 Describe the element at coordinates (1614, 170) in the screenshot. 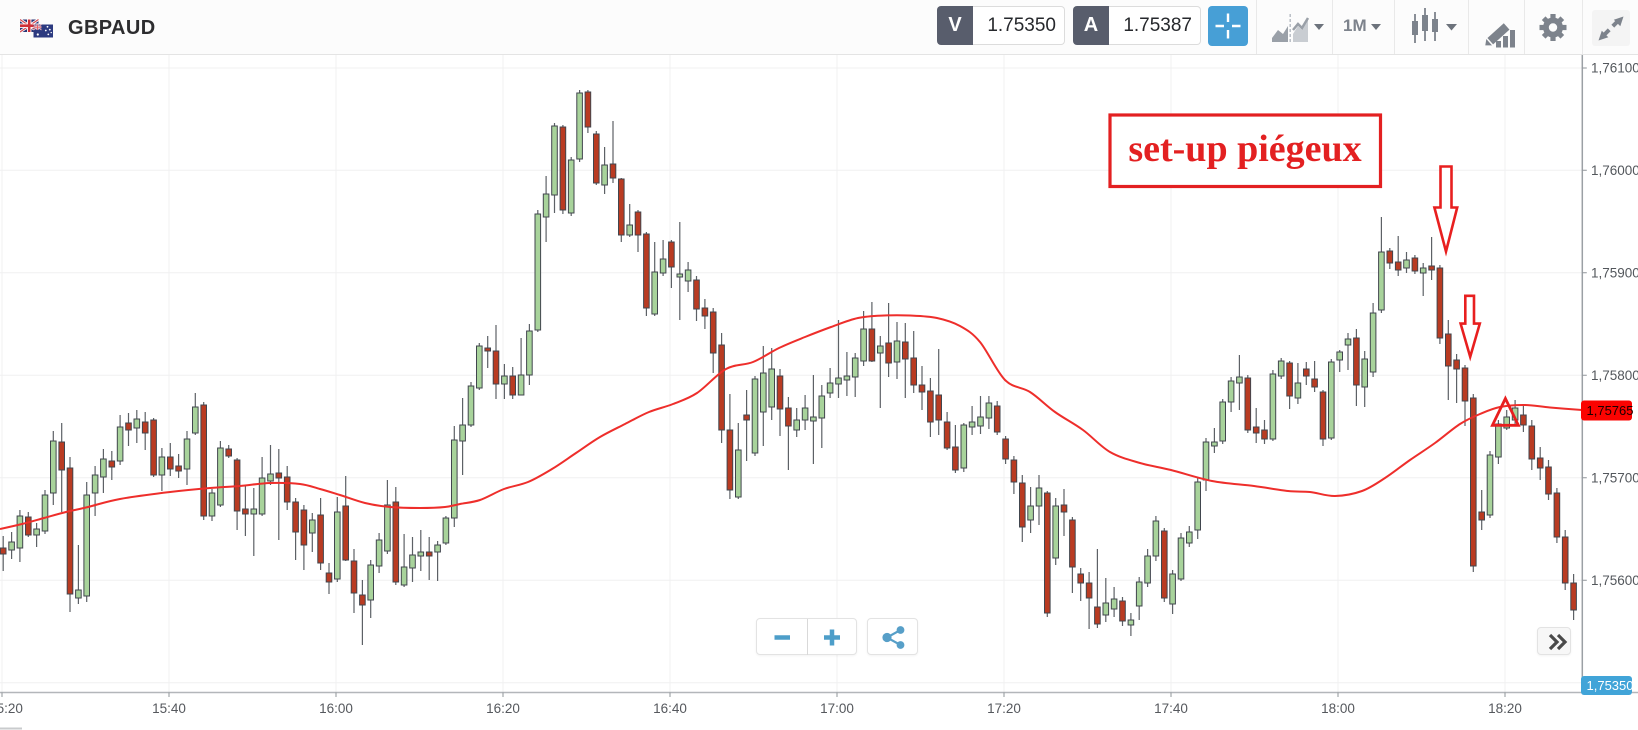

I see `svg-text: 1,76000` at that location.